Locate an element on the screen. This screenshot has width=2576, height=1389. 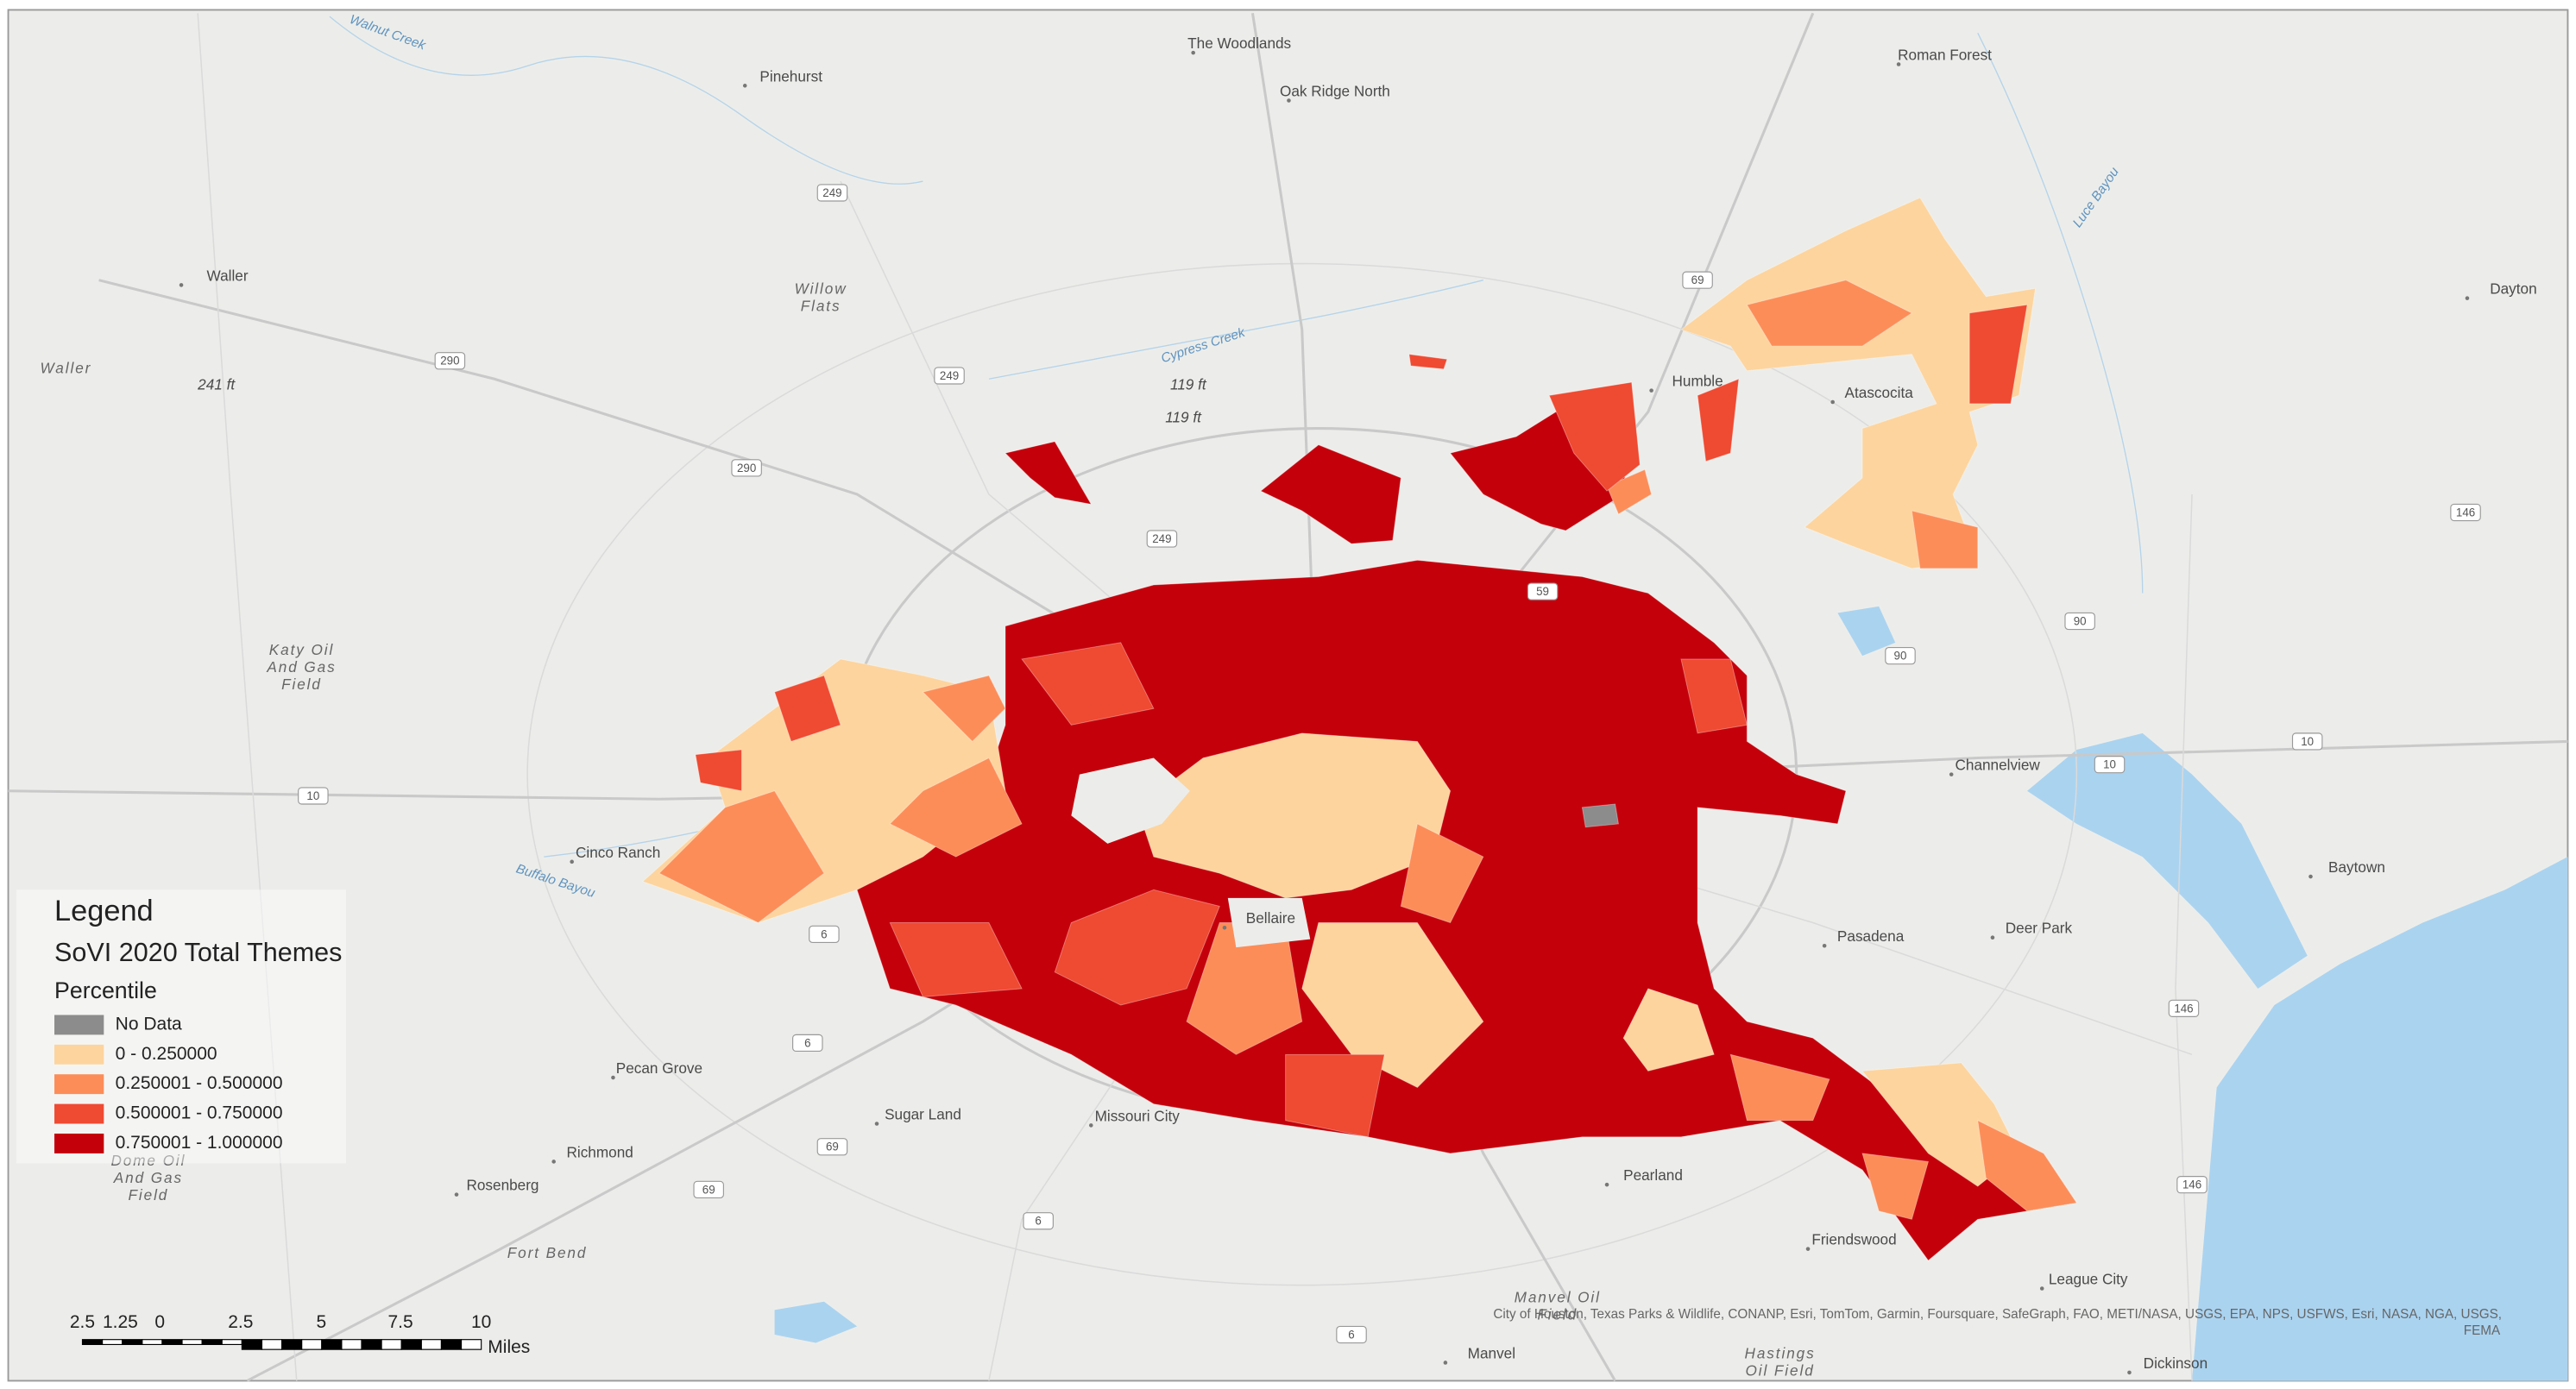
elevation-label: 241 ft is located at coordinates (217, 384).